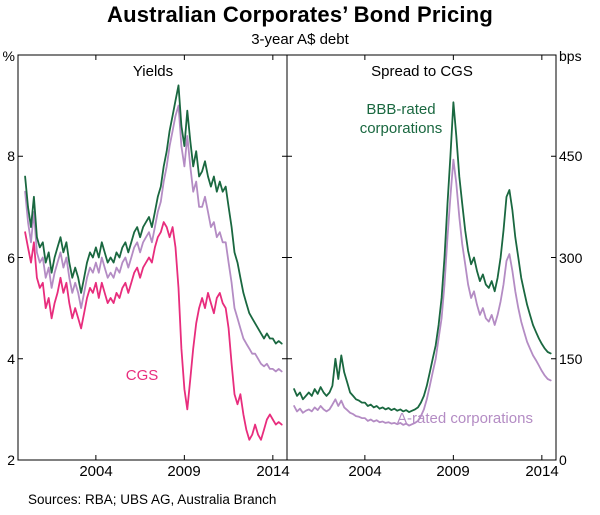 The image size is (600, 515). I want to click on y-tick-label-left-4: 4, so click(11, 359).